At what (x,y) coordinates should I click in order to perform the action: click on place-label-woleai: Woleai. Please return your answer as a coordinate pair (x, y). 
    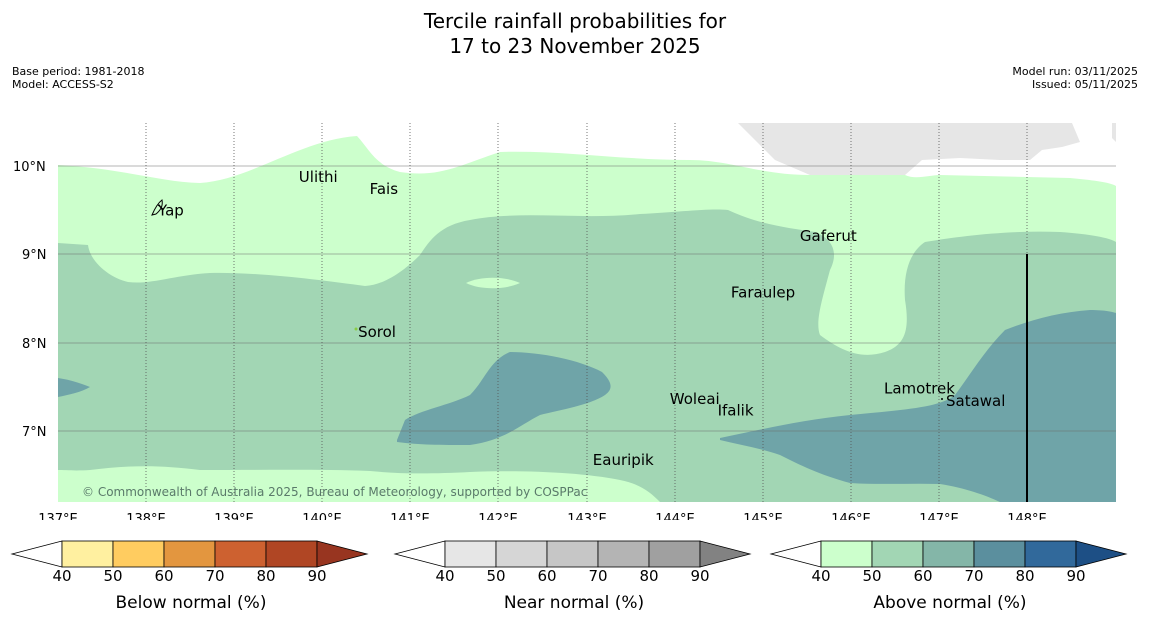
    Looking at the image, I should click on (695, 399).